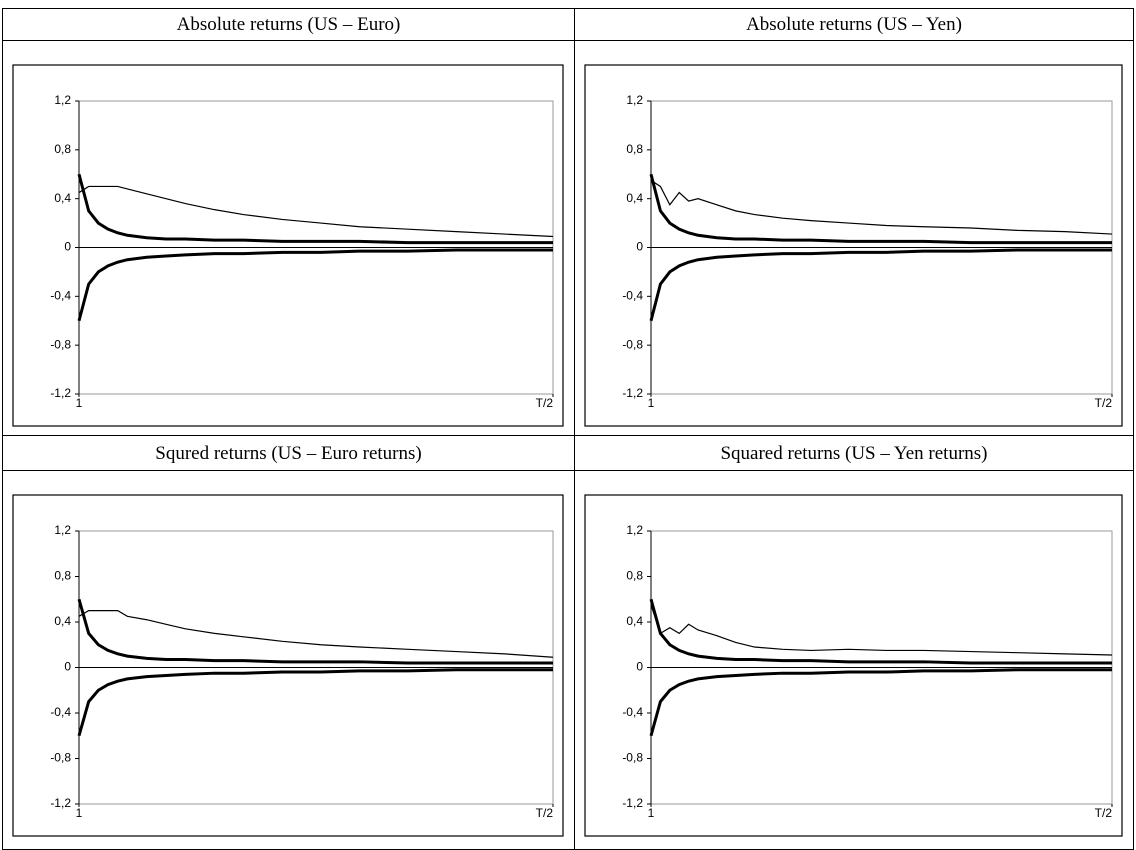 The height and width of the screenshot is (850, 1136). I want to click on cell-title: Squared returns (US – Yen returns), so click(854, 453).